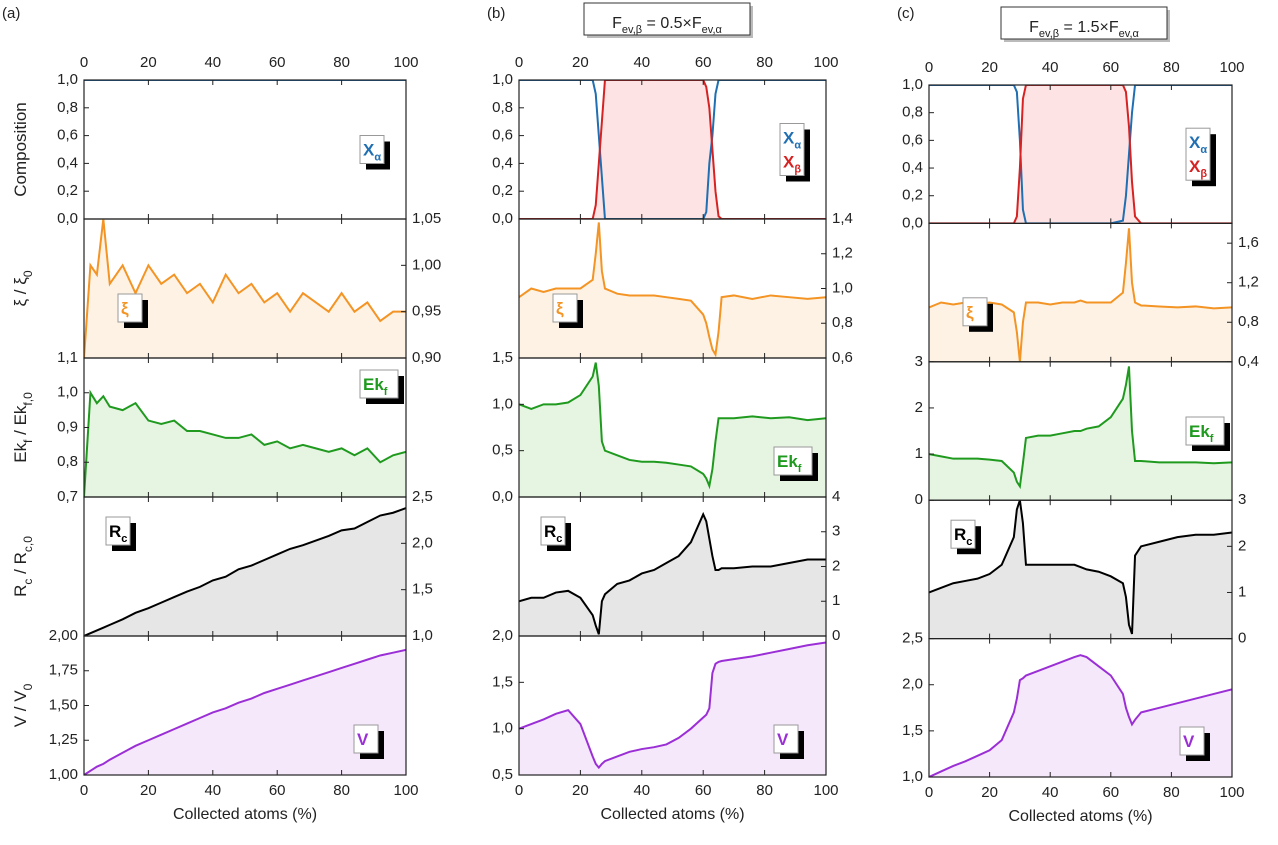 Image resolution: width=1278 pixels, height=845 pixels. I want to click on axes-frame, so click(245, 149).